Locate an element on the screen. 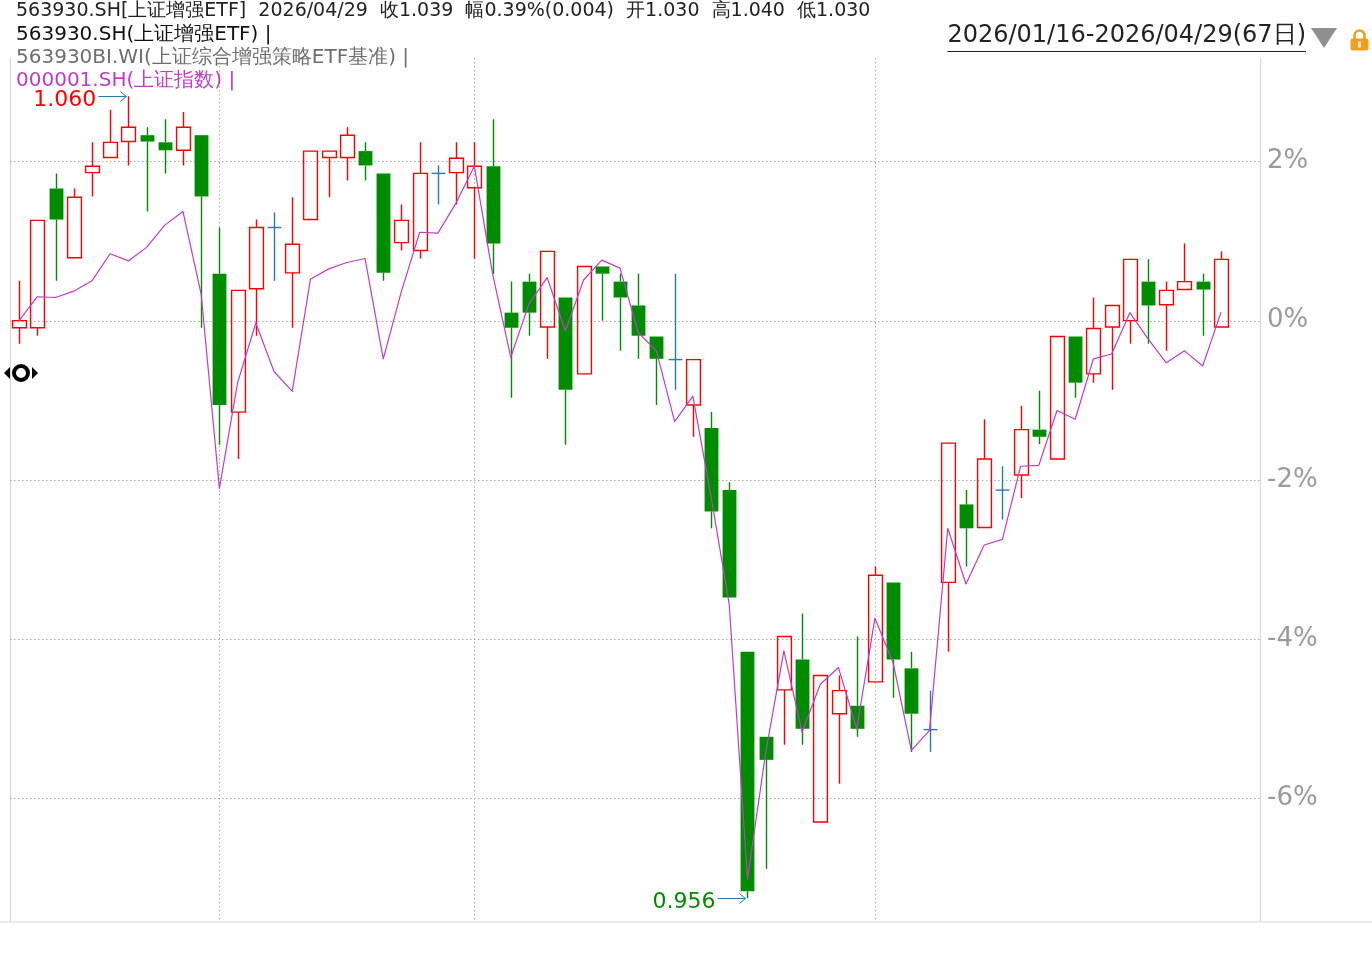 This screenshot has height=974, width=1372. y-tick-label: -2% is located at coordinates (1292, 477).